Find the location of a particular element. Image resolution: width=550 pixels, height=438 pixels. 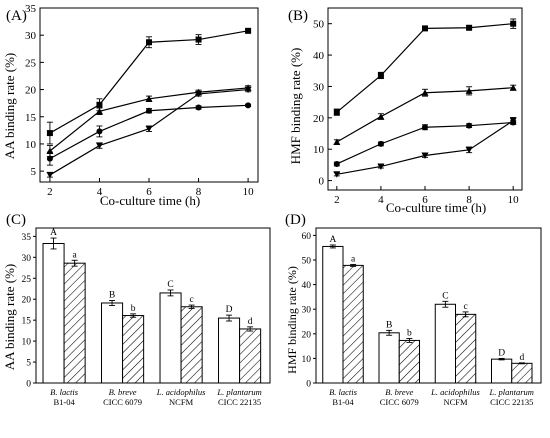

y-tick-label-d-3: 30 is located at coordinates (307, 311).